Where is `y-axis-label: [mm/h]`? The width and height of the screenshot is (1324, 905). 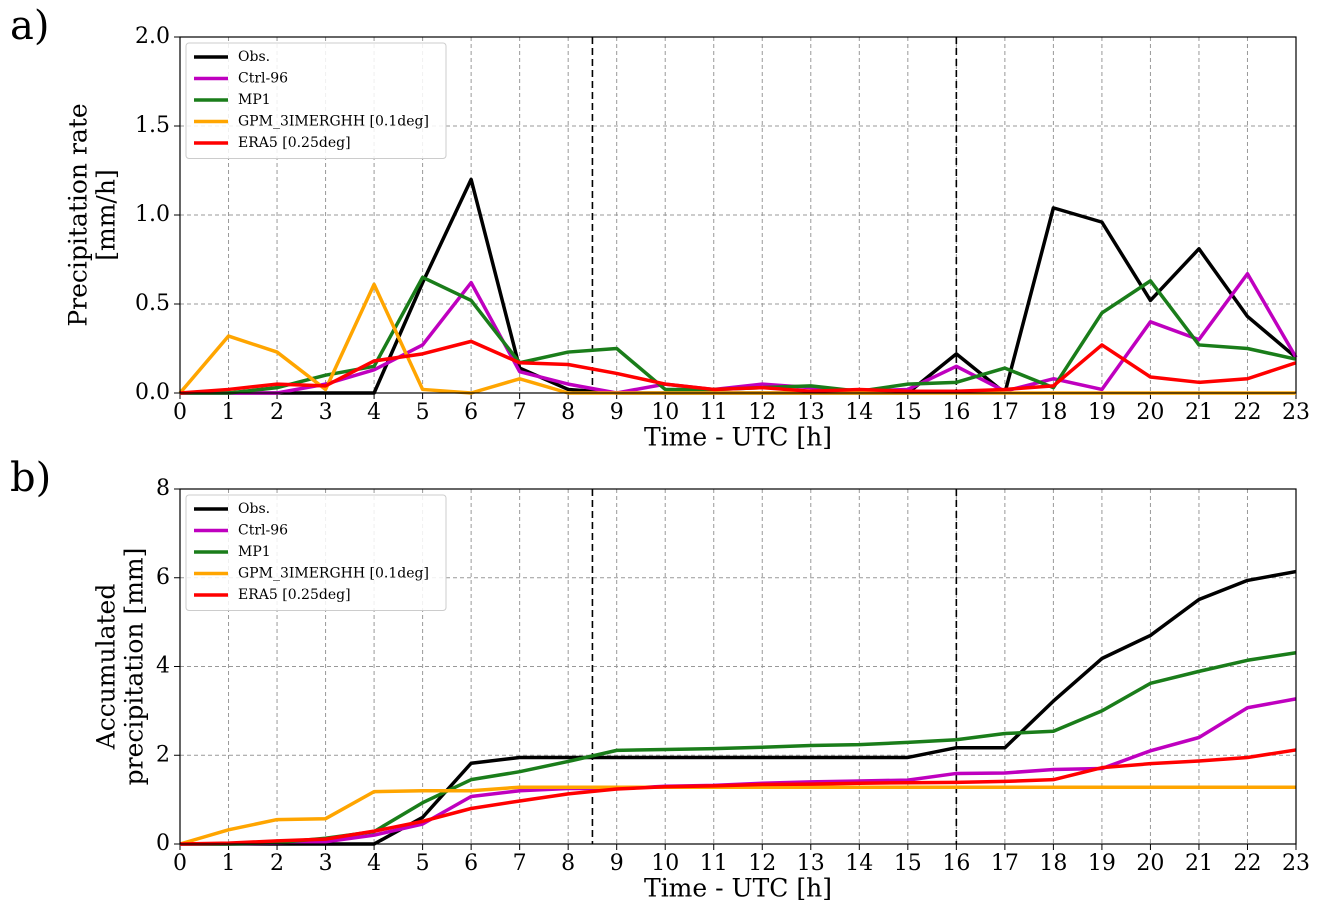
y-axis-label: [mm/h] is located at coordinates (106, 214).